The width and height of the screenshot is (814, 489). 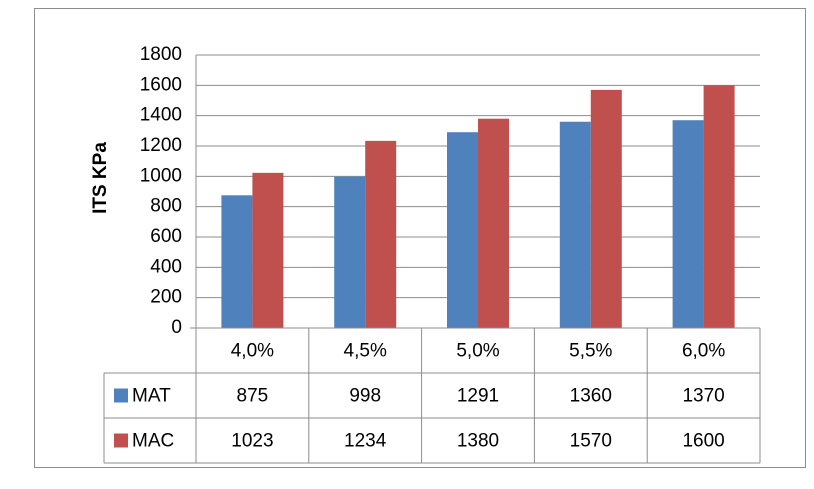 I want to click on data-label-mac: 1234, so click(x=365, y=441).